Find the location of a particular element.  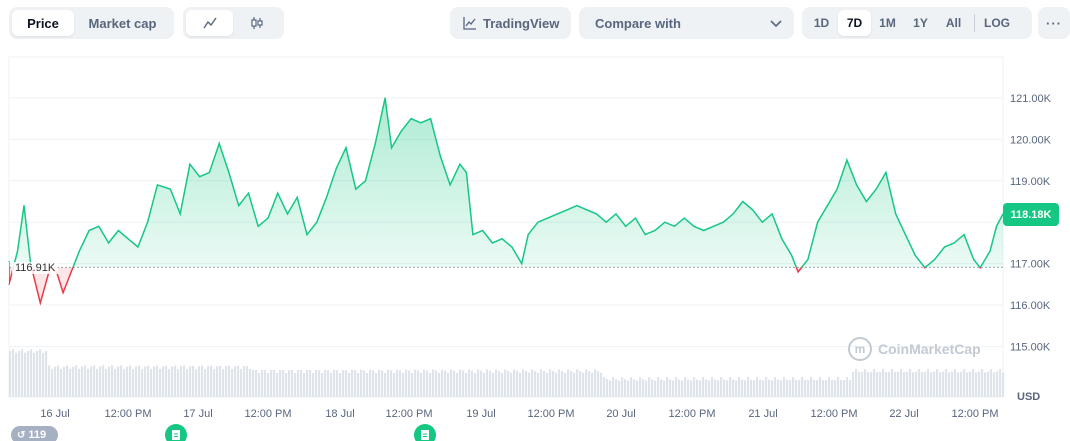

line-chart-button is located at coordinates (209, 23).